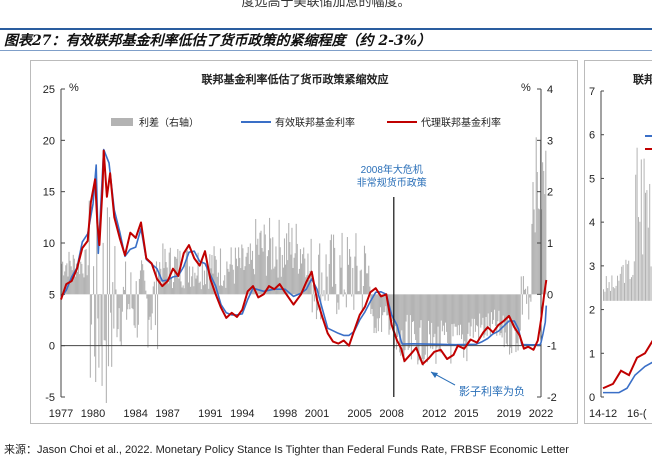 Image resolution: width=652 pixels, height=464 pixels. What do you see at coordinates (550, 244) in the screenshot?
I see `right-tick-label: 1` at bounding box center [550, 244].